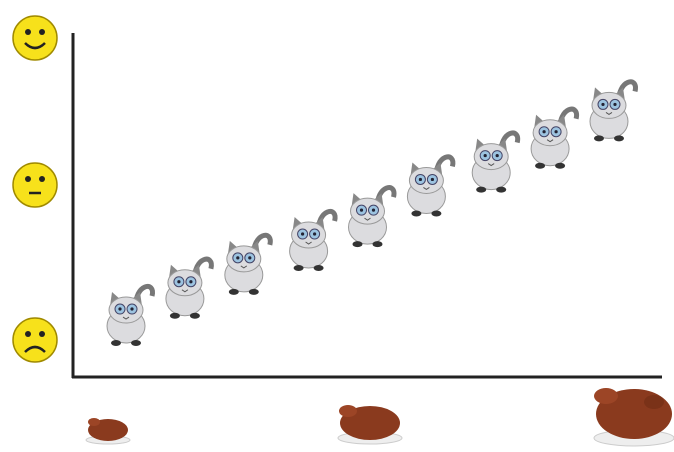 The height and width of the screenshot is (452, 674). What do you see at coordinates (370, 425) in the screenshot?
I see `medium-turkey-icon` at bounding box center [370, 425].